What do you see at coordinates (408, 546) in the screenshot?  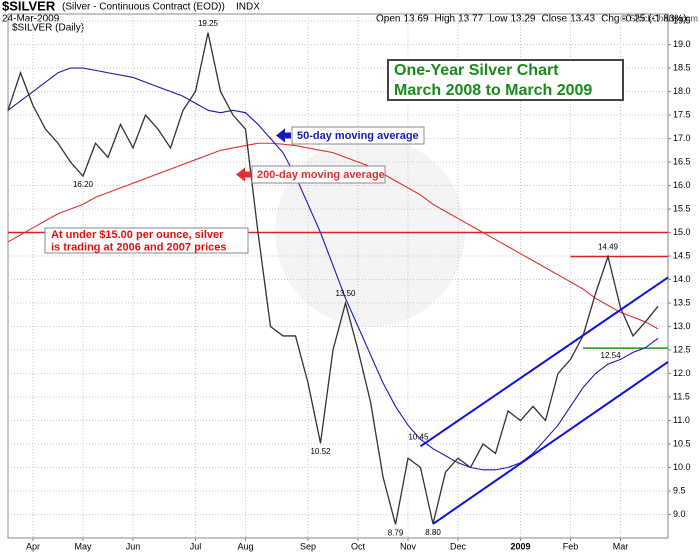 I see `x-tick-label: Nov` at bounding box center [408, 546].